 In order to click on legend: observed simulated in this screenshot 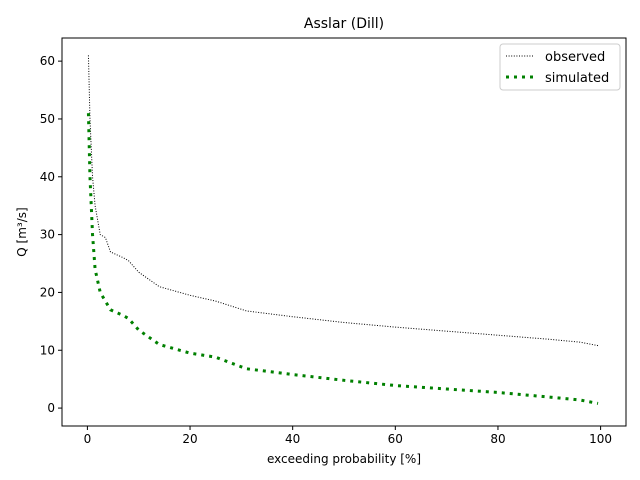, I will do `click(560, 67)`.